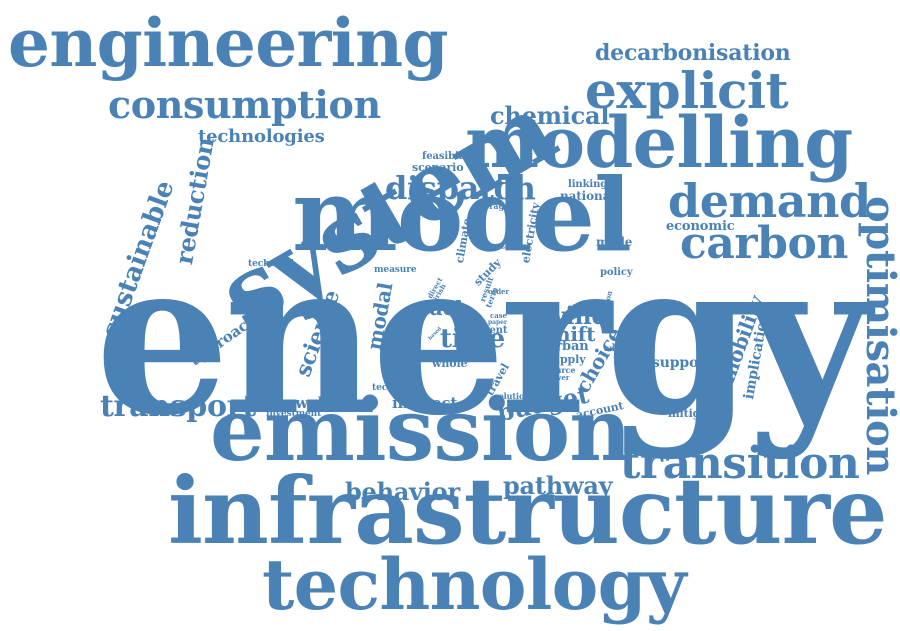 This screenshot has width=900, height=631. Describe the element at coordinates (570, 334) in the screenshot. I see `word-shift: shift` at that location.